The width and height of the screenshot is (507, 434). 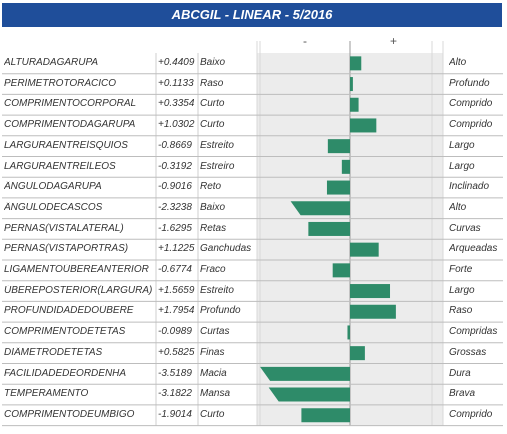 I want to click on trait-low-label: Retas, so click(x=213, y=228).